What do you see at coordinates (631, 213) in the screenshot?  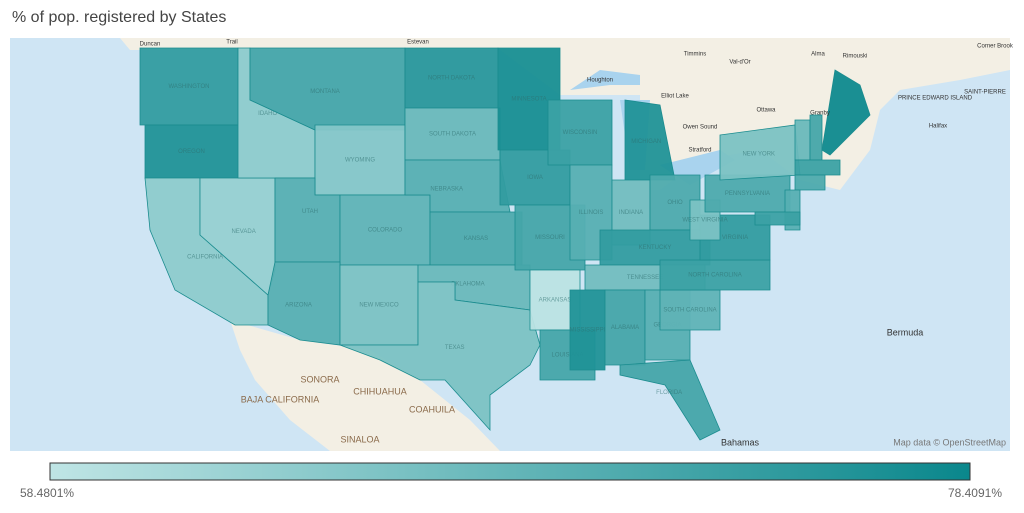 I see `state-label: INDIANA` at bounding box center [631, 213].